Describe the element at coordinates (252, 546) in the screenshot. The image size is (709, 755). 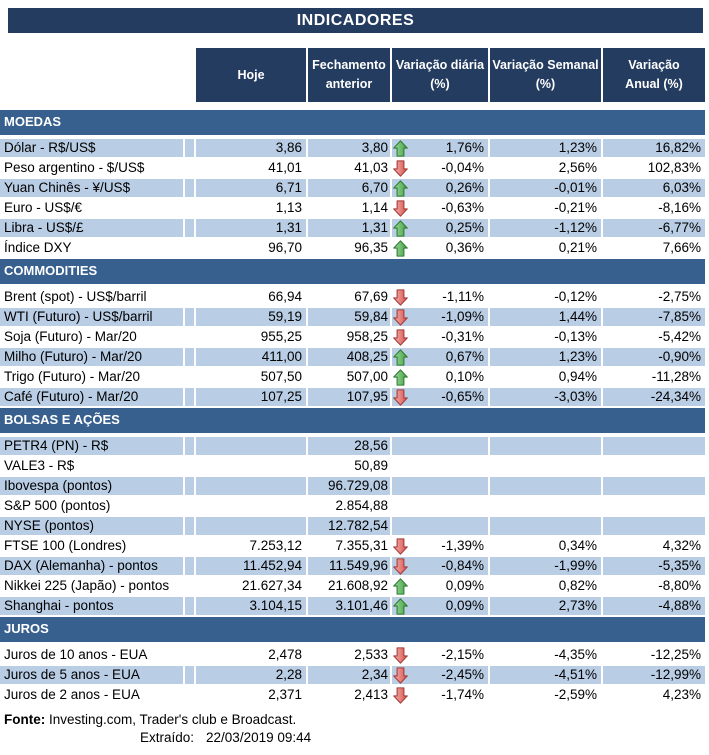
I see `hoje-cell: 7.253,12` at that location.